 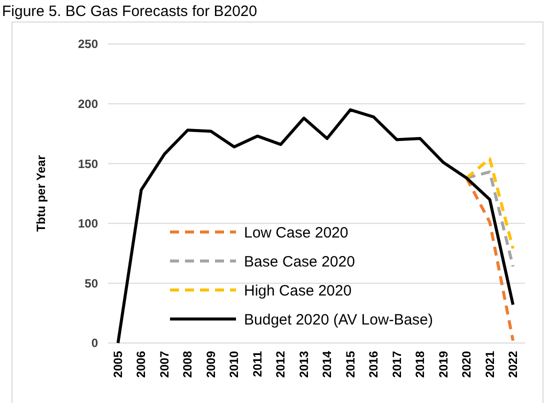 I want to click on x-tick-label: 2006, so click(x=141, y=364).